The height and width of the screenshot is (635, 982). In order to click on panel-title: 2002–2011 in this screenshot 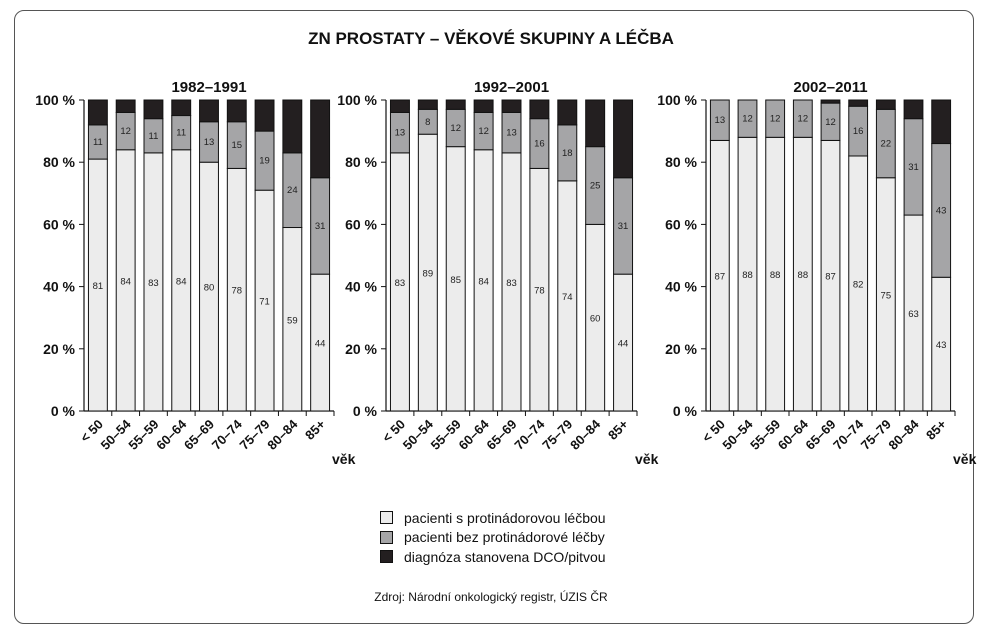, I will do `click(830, 87)`.